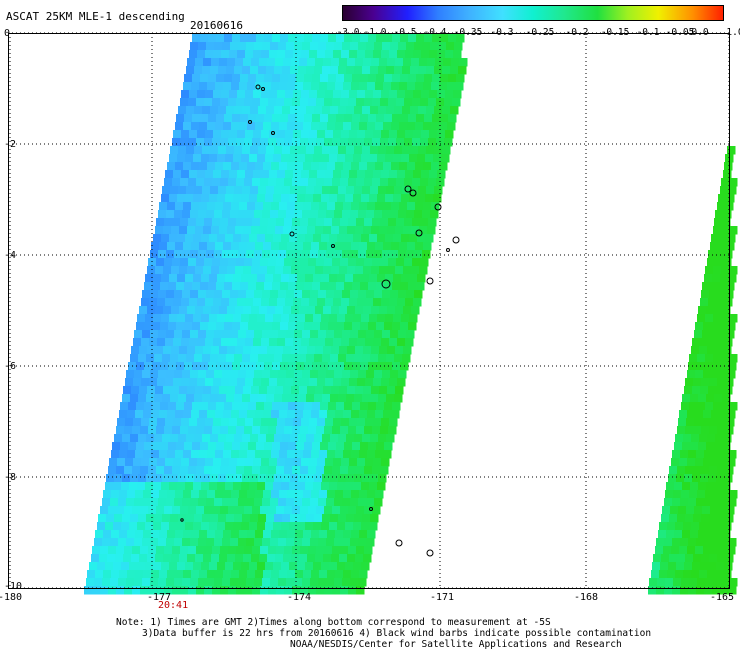 The height and width of the screenshot is (650, 740). Describe the element at coordinates (586, 597) in the screenshot. I see `x-tick-label: -168` at that location.